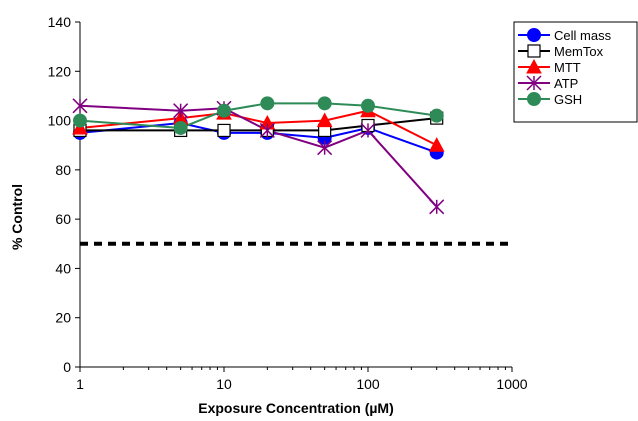 Image resolution: width=638 pixels, height=421 pixels. Describe the element at coordinates (63, 170) in the screenshot. I see `y-tick-label: 80` at that location.